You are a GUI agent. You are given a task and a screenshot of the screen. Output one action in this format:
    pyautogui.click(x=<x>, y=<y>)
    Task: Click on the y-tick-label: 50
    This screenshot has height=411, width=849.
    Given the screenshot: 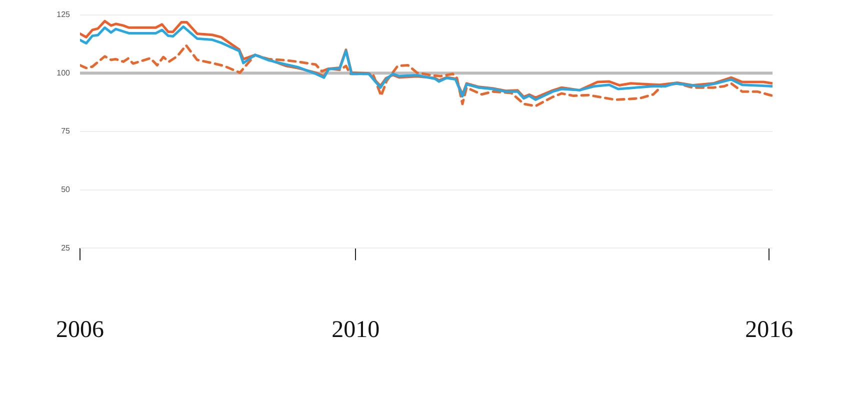 What is the action you would take?
    pyautogui.click(x=66, y=189)
    